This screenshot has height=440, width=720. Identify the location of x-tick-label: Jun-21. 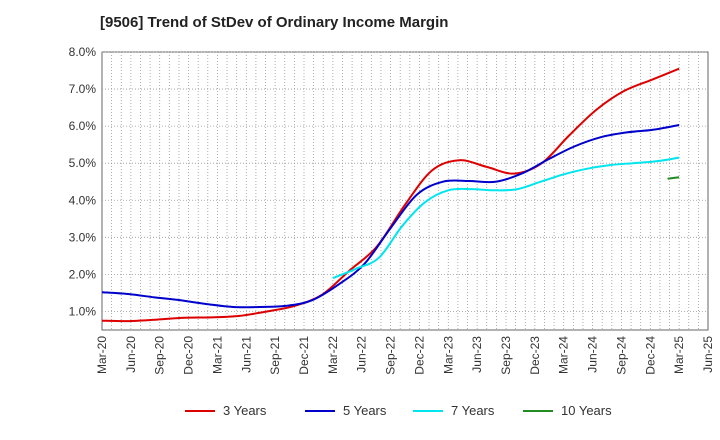
(246, 354).